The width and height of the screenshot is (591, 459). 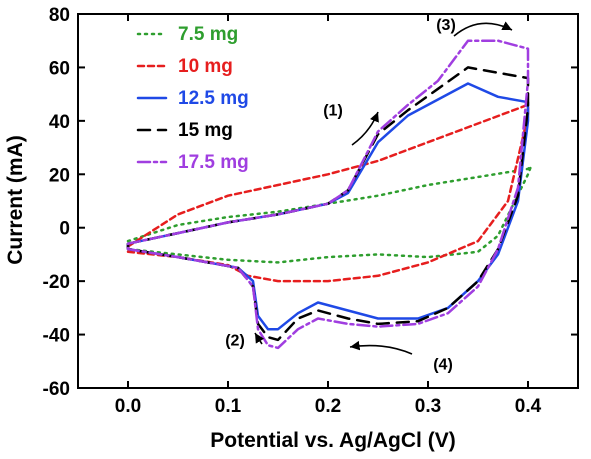 I want to click on y-tick-label: 60, so click(x=59, y=68).